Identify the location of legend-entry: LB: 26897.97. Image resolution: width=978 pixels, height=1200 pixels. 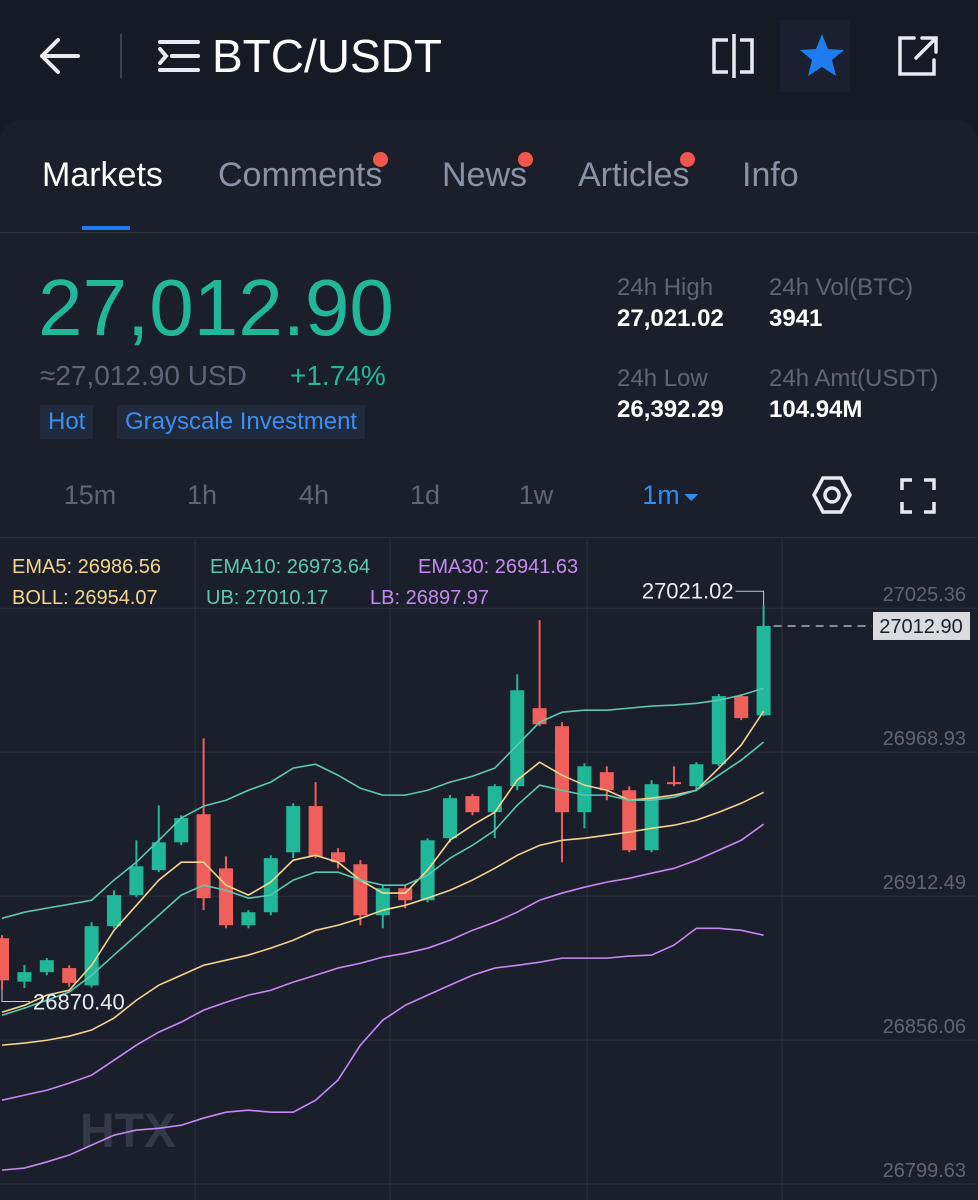
(429, 598).